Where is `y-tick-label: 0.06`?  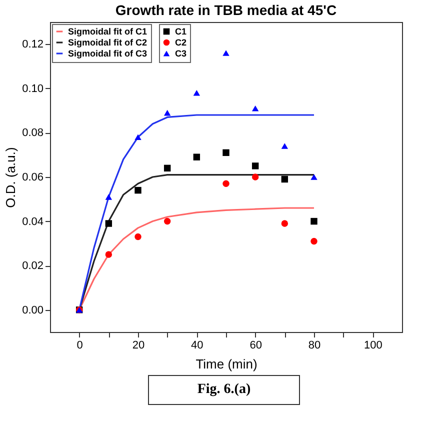
y-tick-label: 0.06 is located at coordinates (33, 178).